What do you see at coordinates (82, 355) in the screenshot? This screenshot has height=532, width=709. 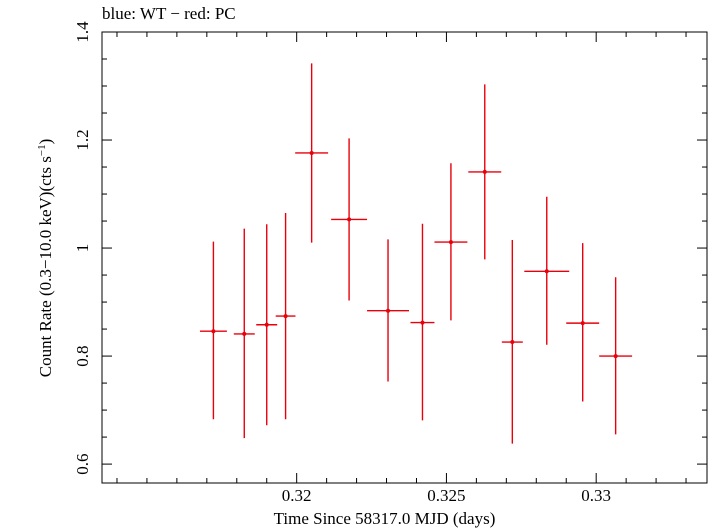 I see `y-tick-label: 0.8` at bounding box center [82, 355].